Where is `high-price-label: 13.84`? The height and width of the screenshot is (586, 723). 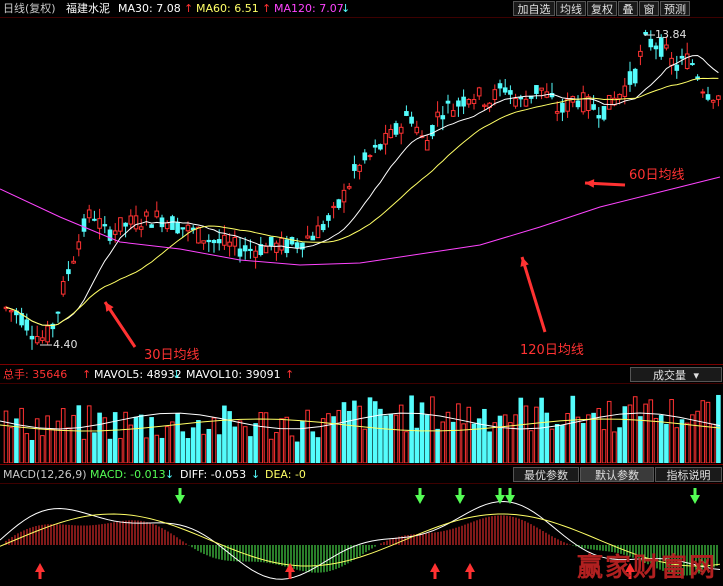
high-price-label: 13.84 is located at coordinates (671, 34).